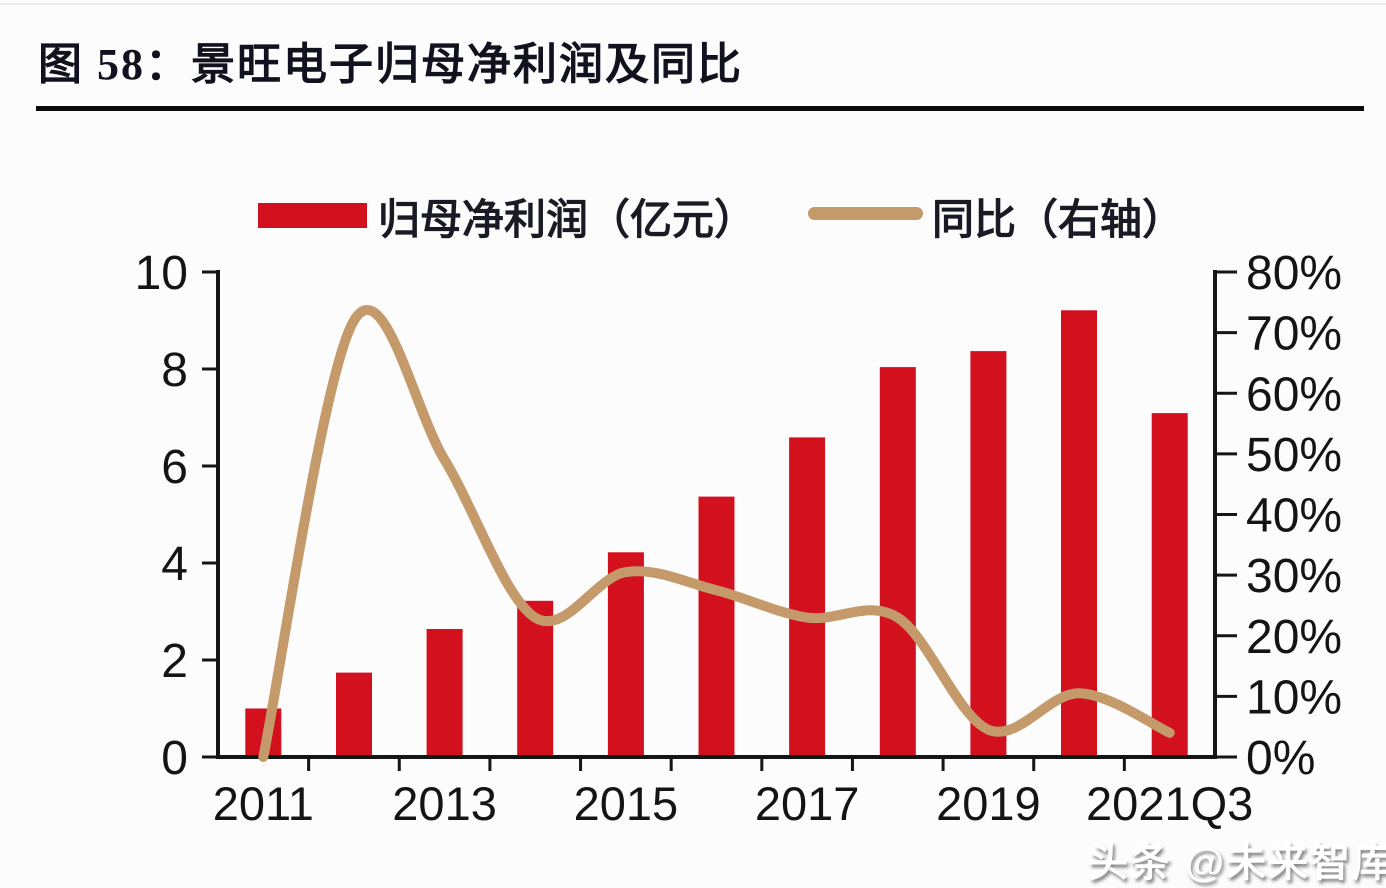 The image size is (1386, 888). Describe the element at coordinates (897, 562) in the screenshot. I see `bar-2018` at that location.